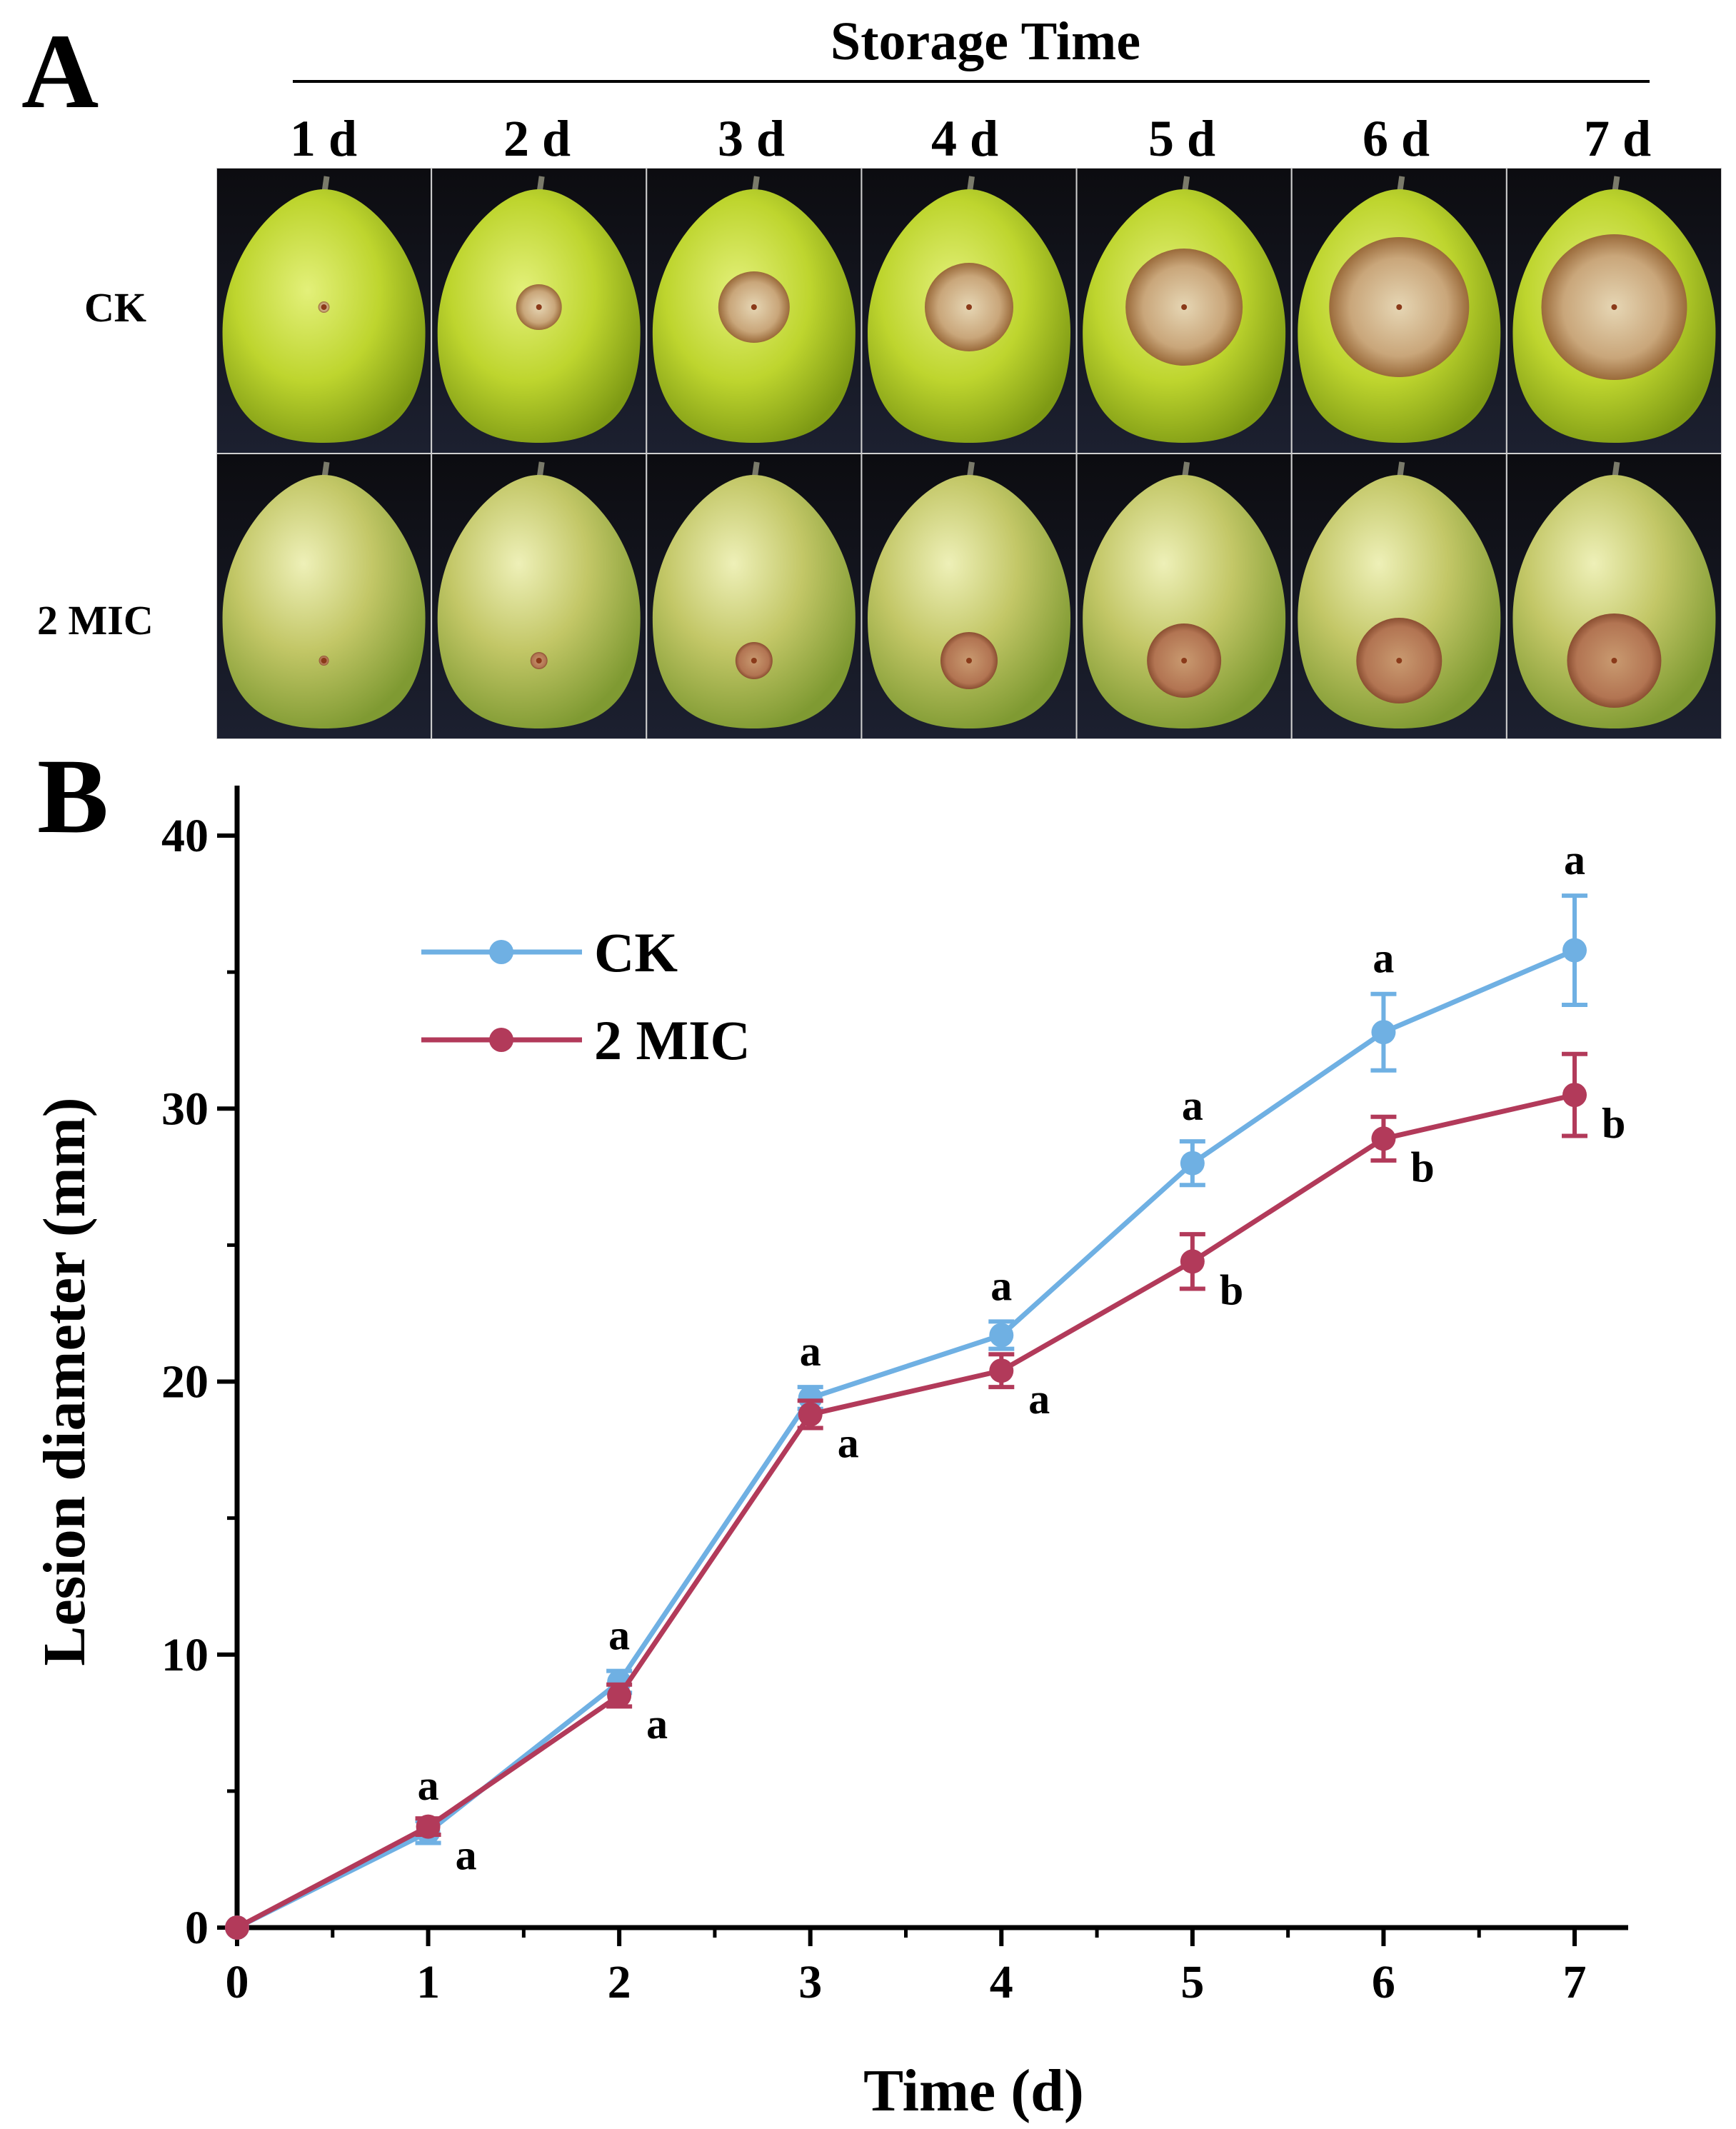 The height and width of the screenshot is (2129, 1736). Describe the element at coordinates (185, 1109) in the screenshot. I see `y-tick-label: 30` at that location.